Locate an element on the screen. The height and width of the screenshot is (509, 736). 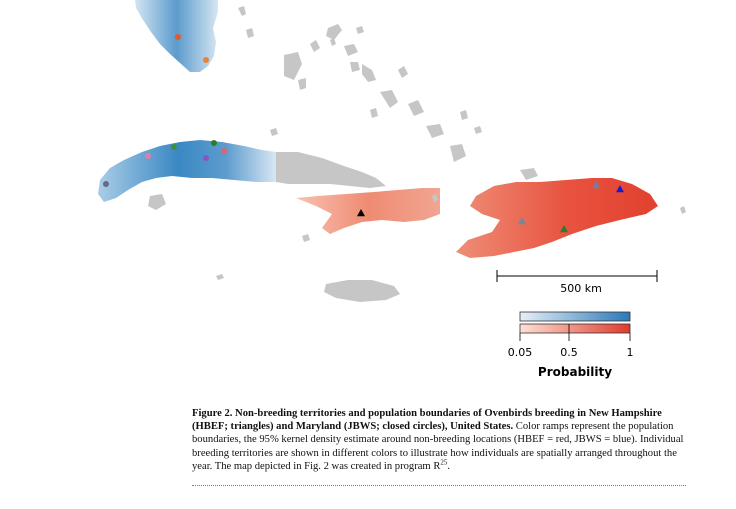
hispaniola-red-region is located at coordinates (557, 218).